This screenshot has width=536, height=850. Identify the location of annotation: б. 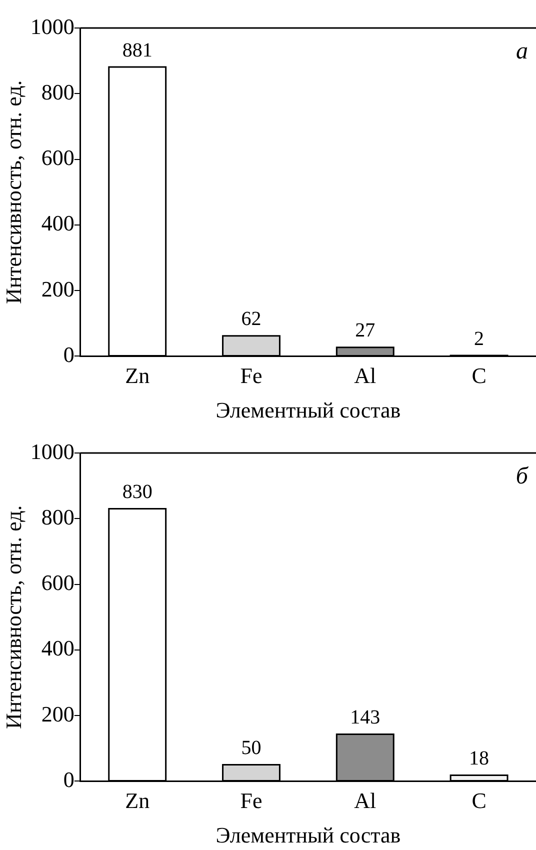
(522, 476).